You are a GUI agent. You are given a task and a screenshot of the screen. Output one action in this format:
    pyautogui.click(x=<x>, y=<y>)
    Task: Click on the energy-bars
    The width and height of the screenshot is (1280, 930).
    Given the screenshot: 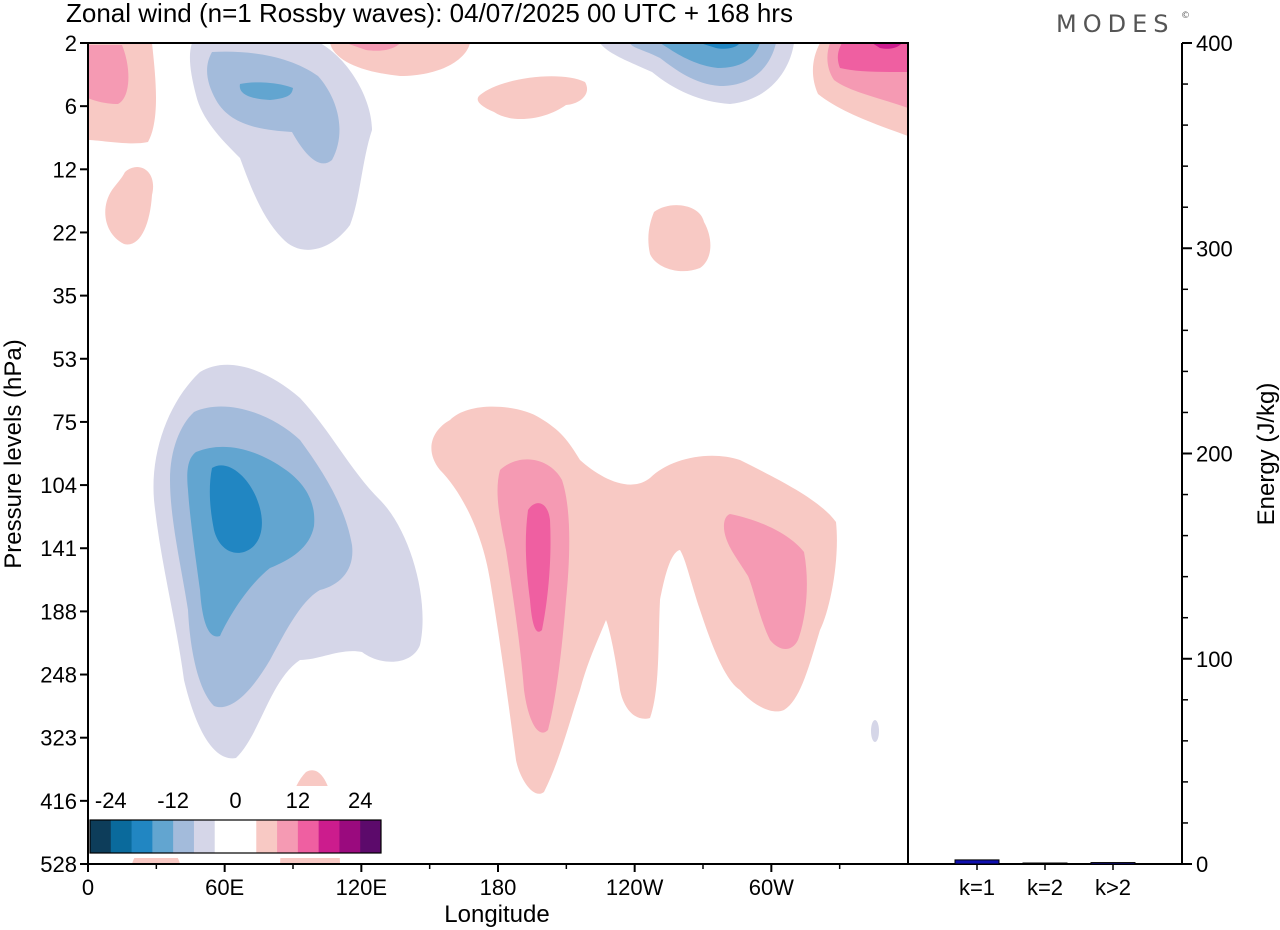 What is the action you would take?
    pyautogui.click(x=1045, y=862)
    